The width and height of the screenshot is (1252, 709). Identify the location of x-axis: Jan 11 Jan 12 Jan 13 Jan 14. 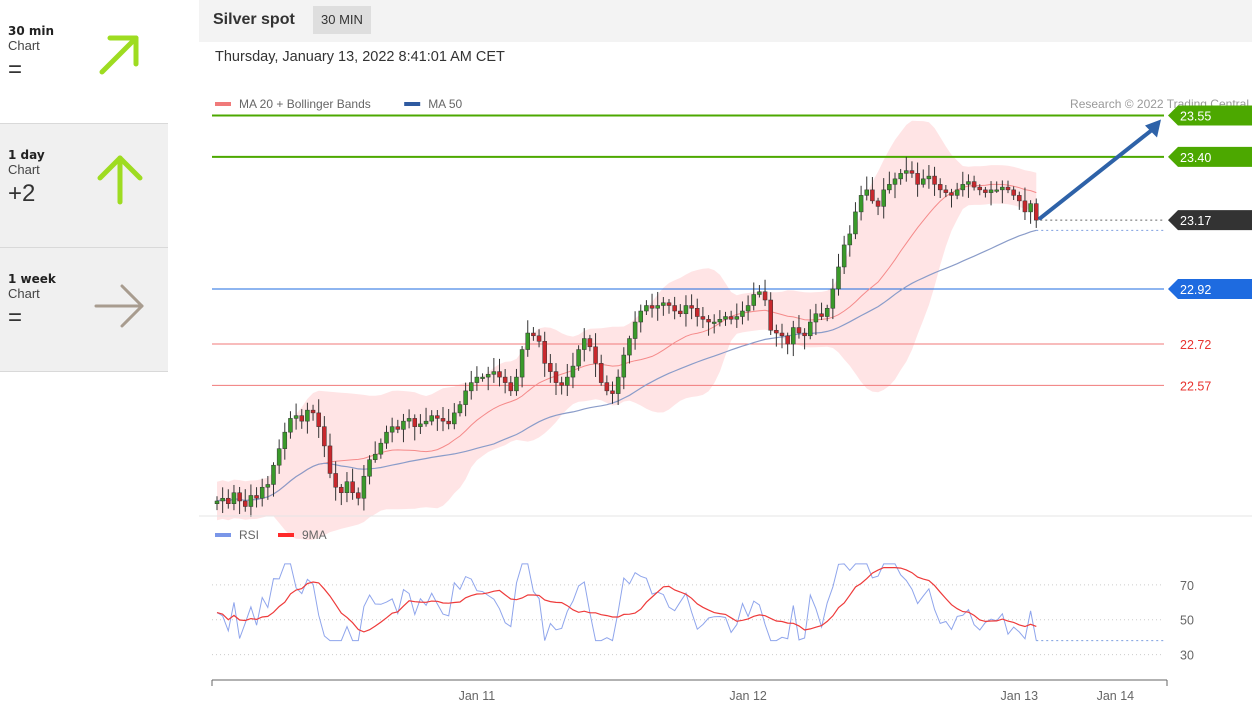
(689, 691).